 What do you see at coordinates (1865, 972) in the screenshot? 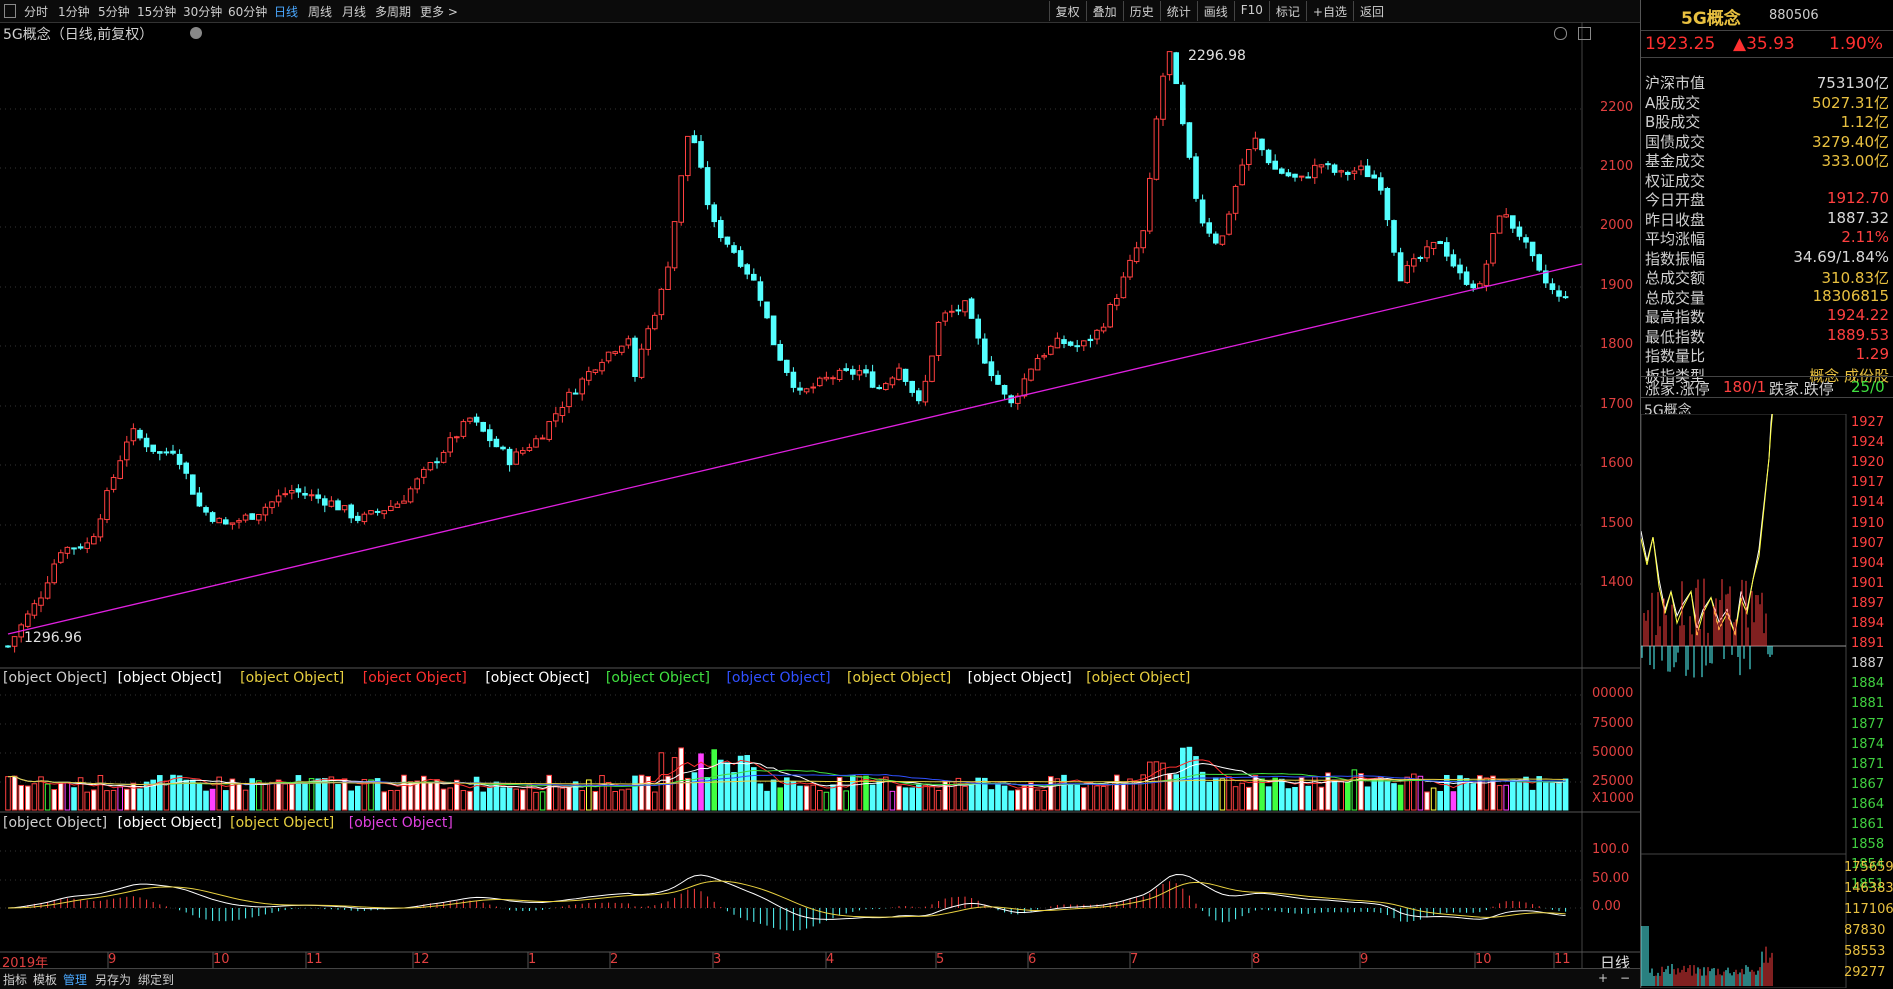
I see `mini-volume-tick: 29277` at bounding box center [1865, 972].